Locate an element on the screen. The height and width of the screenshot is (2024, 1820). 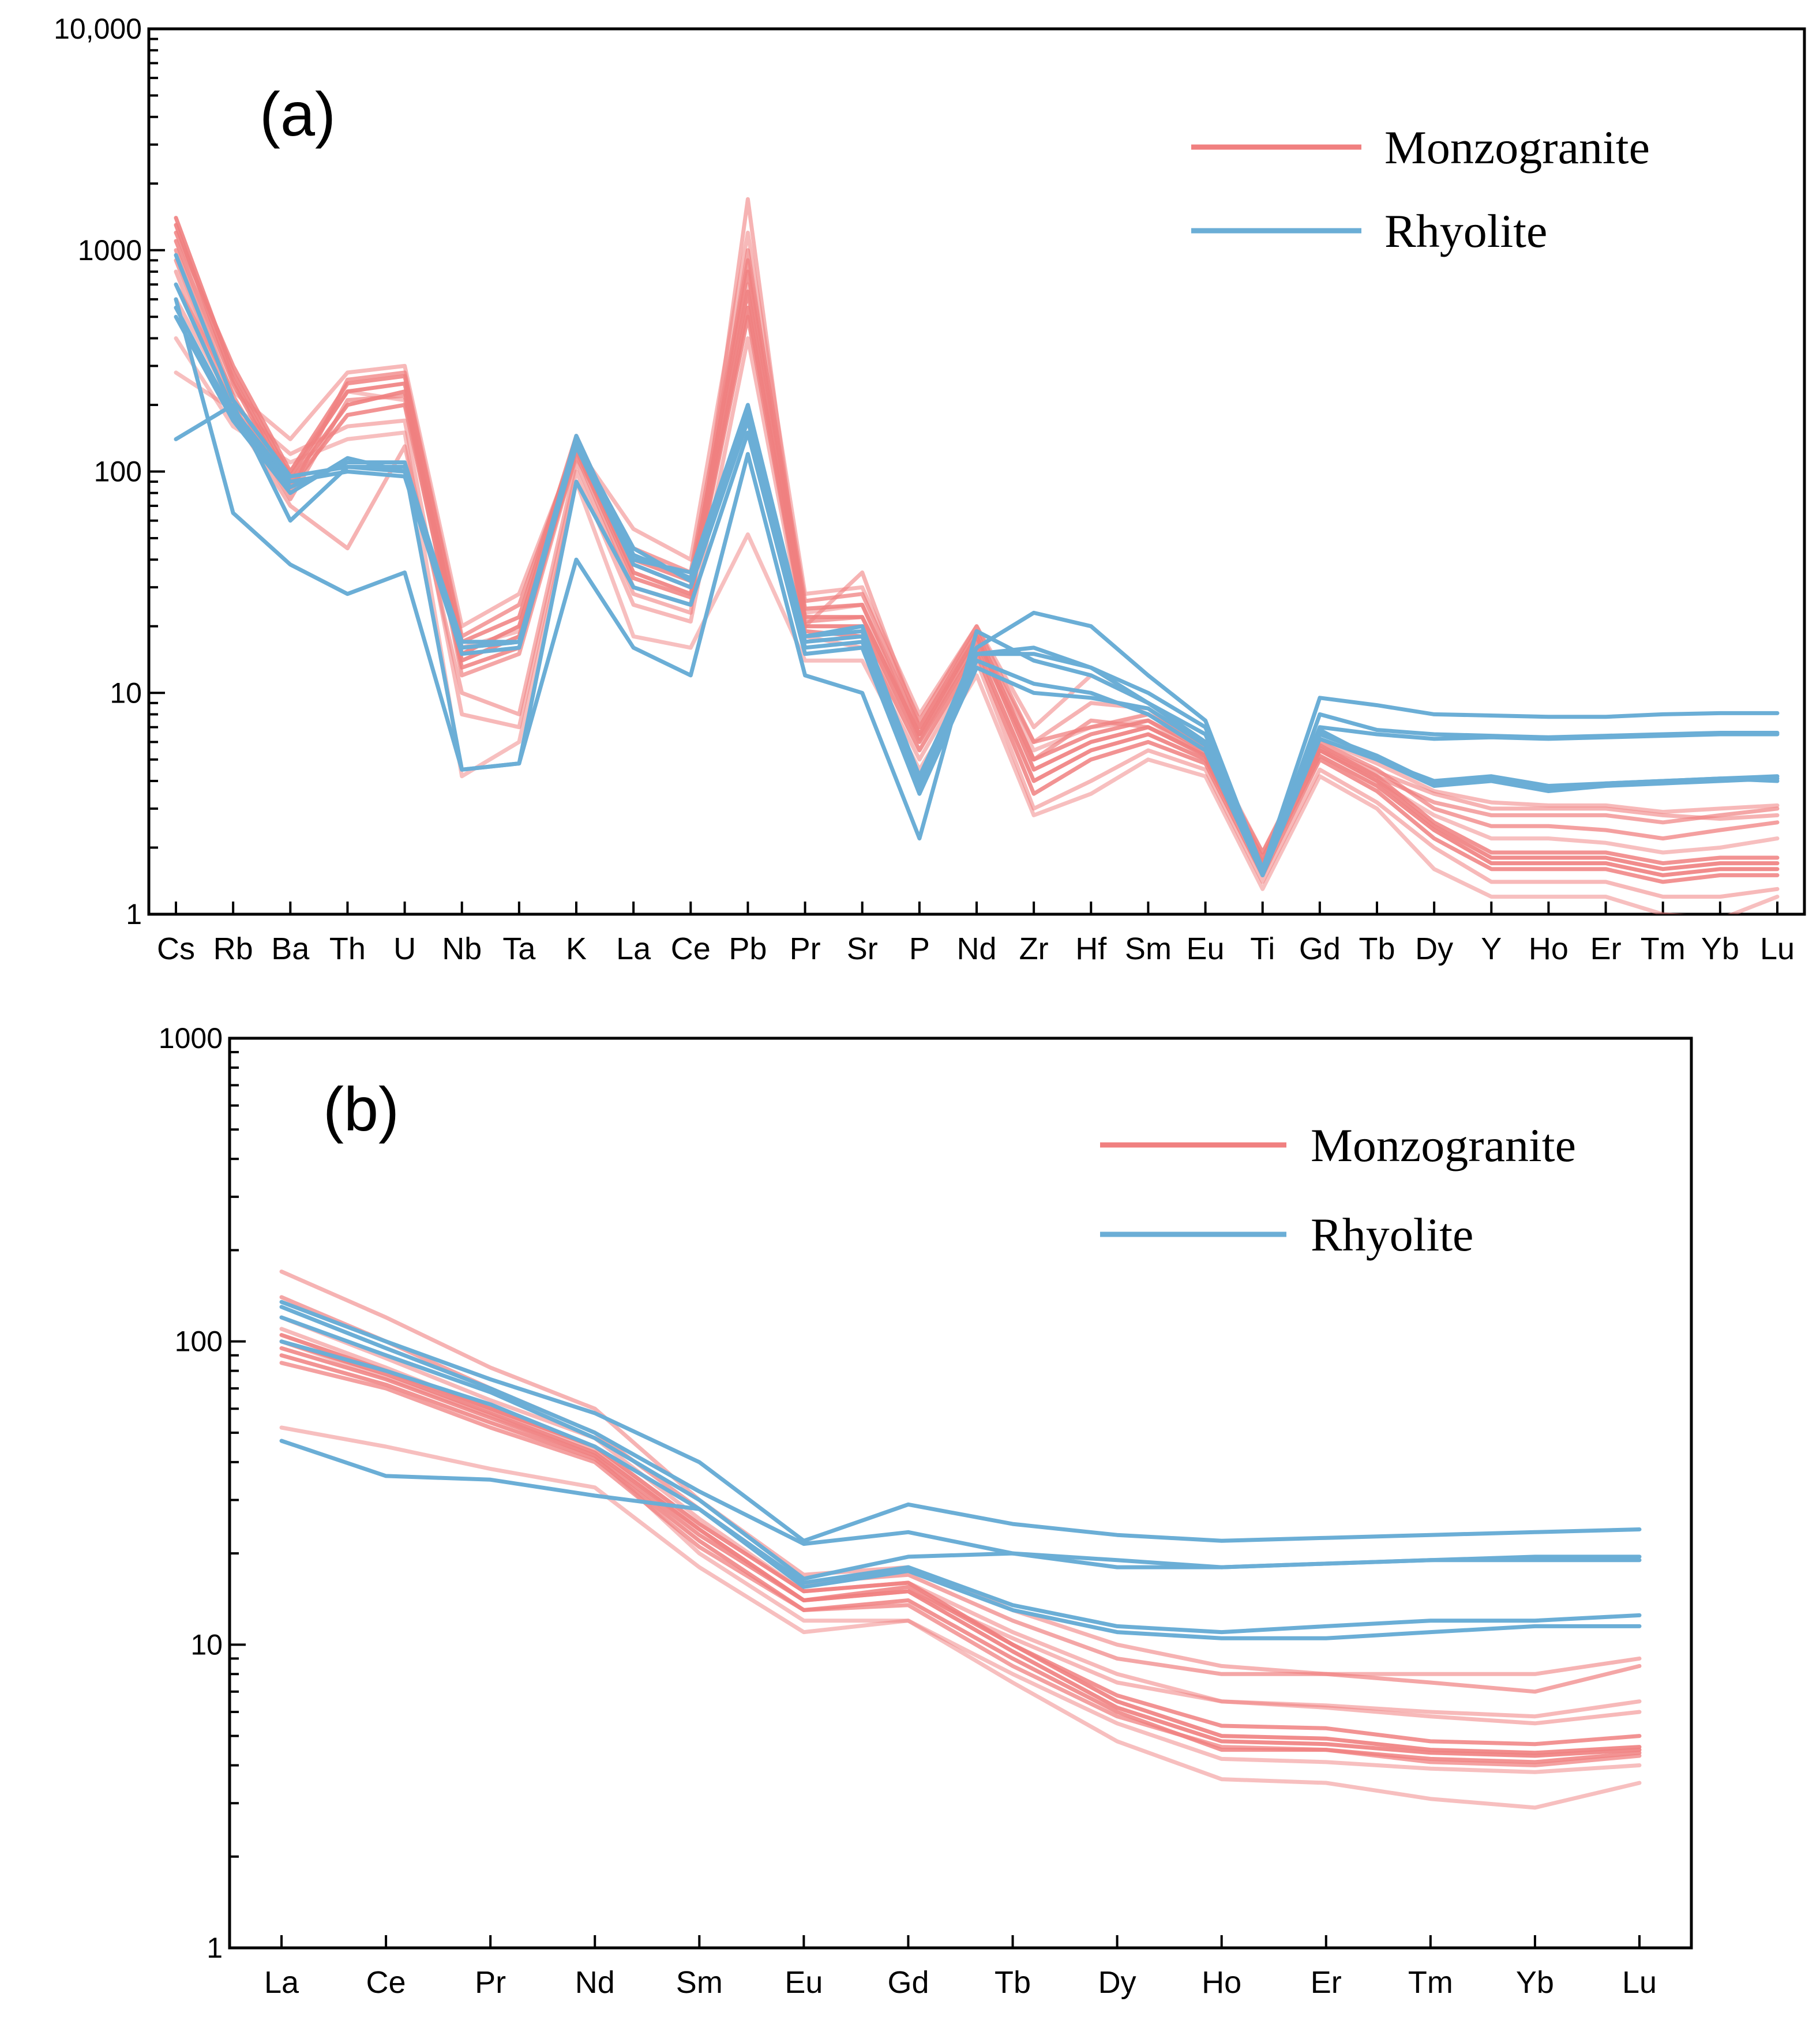
x-tick-label: P is located at coordinates (920, 949).